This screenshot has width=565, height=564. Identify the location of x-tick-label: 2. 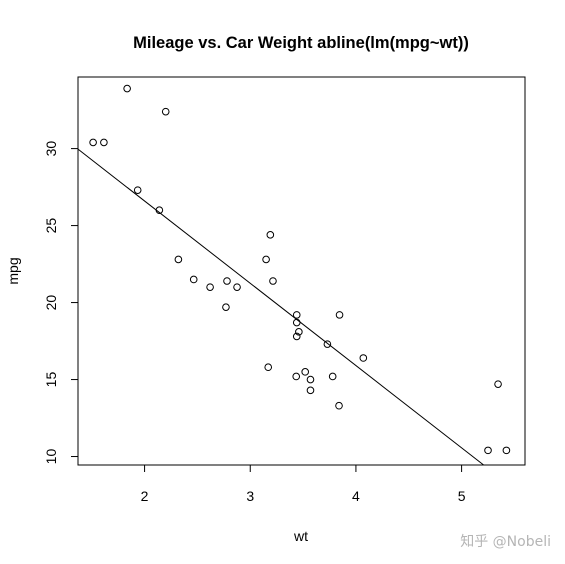
(145, 496).